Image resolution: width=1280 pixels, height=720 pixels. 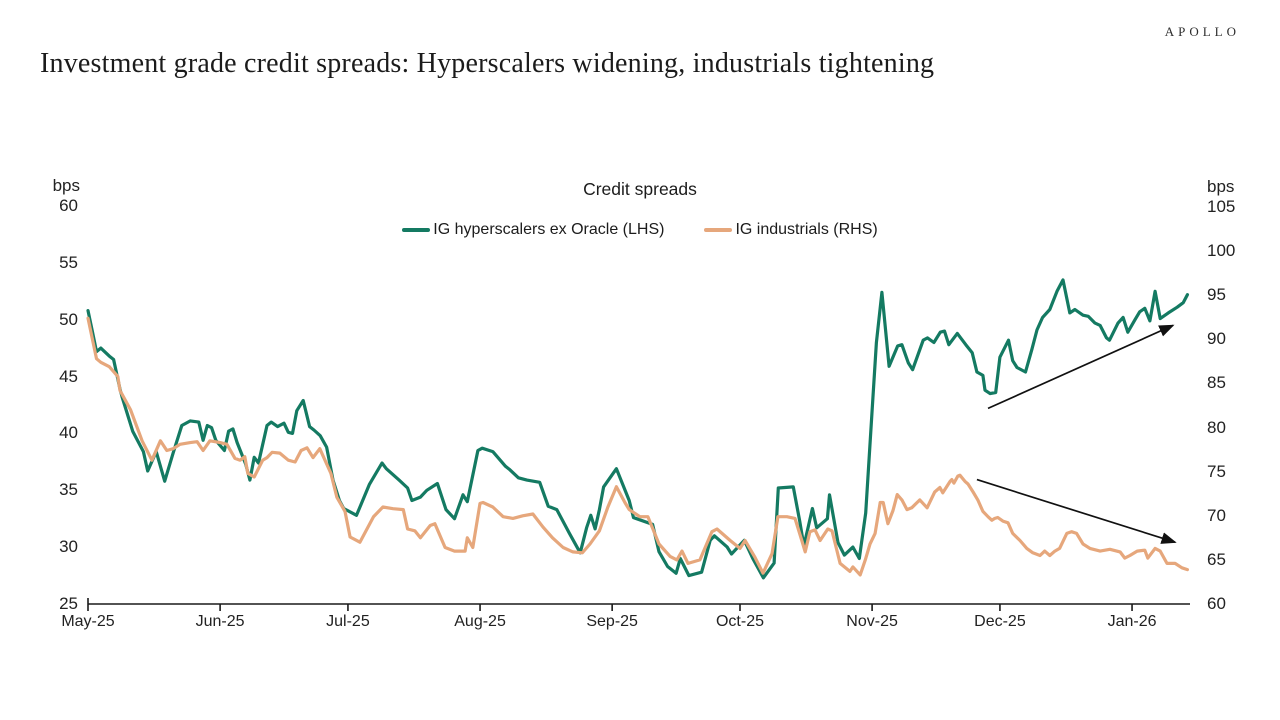 What do you see at coordinates (68, 490) in the screenshot?
I see `axis-tick-label: 35` at bounding box center [68, 490].